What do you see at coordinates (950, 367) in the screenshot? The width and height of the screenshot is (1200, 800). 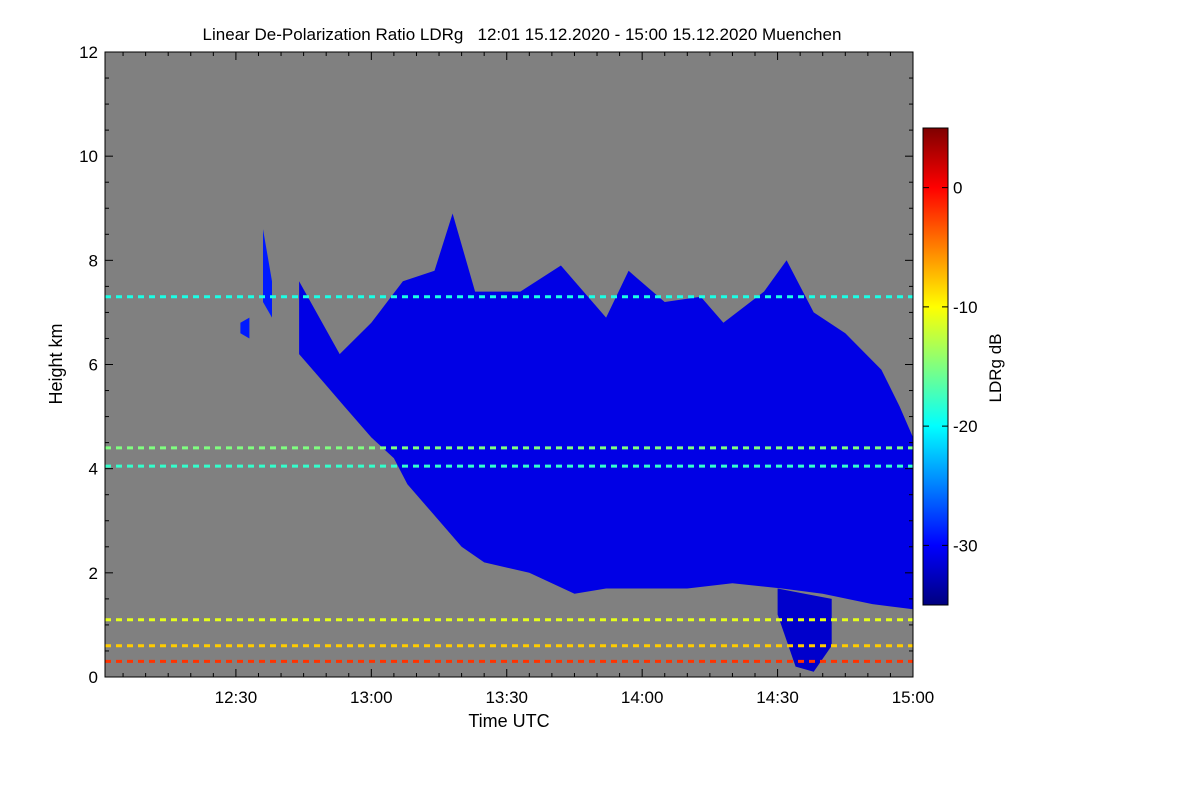 I see `colorbar-ticks: 0 -10 -20 -30` at bounding box center [950, 367].